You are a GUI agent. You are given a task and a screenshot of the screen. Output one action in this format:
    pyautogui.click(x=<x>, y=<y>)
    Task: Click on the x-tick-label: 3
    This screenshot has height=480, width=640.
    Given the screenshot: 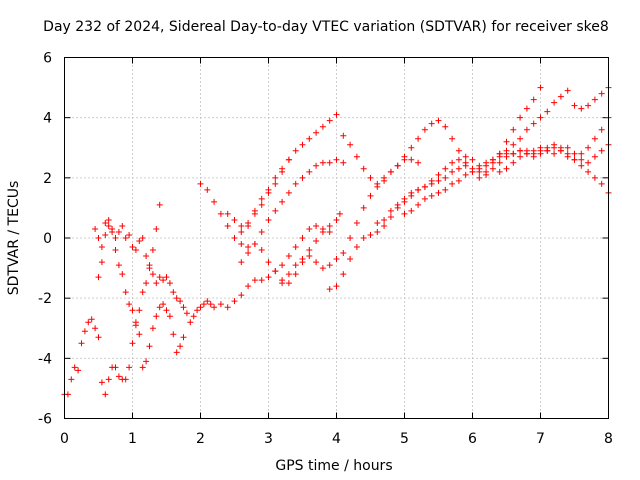 What is the action you would take?
    pyautogui.click(x=268, y=439)
    